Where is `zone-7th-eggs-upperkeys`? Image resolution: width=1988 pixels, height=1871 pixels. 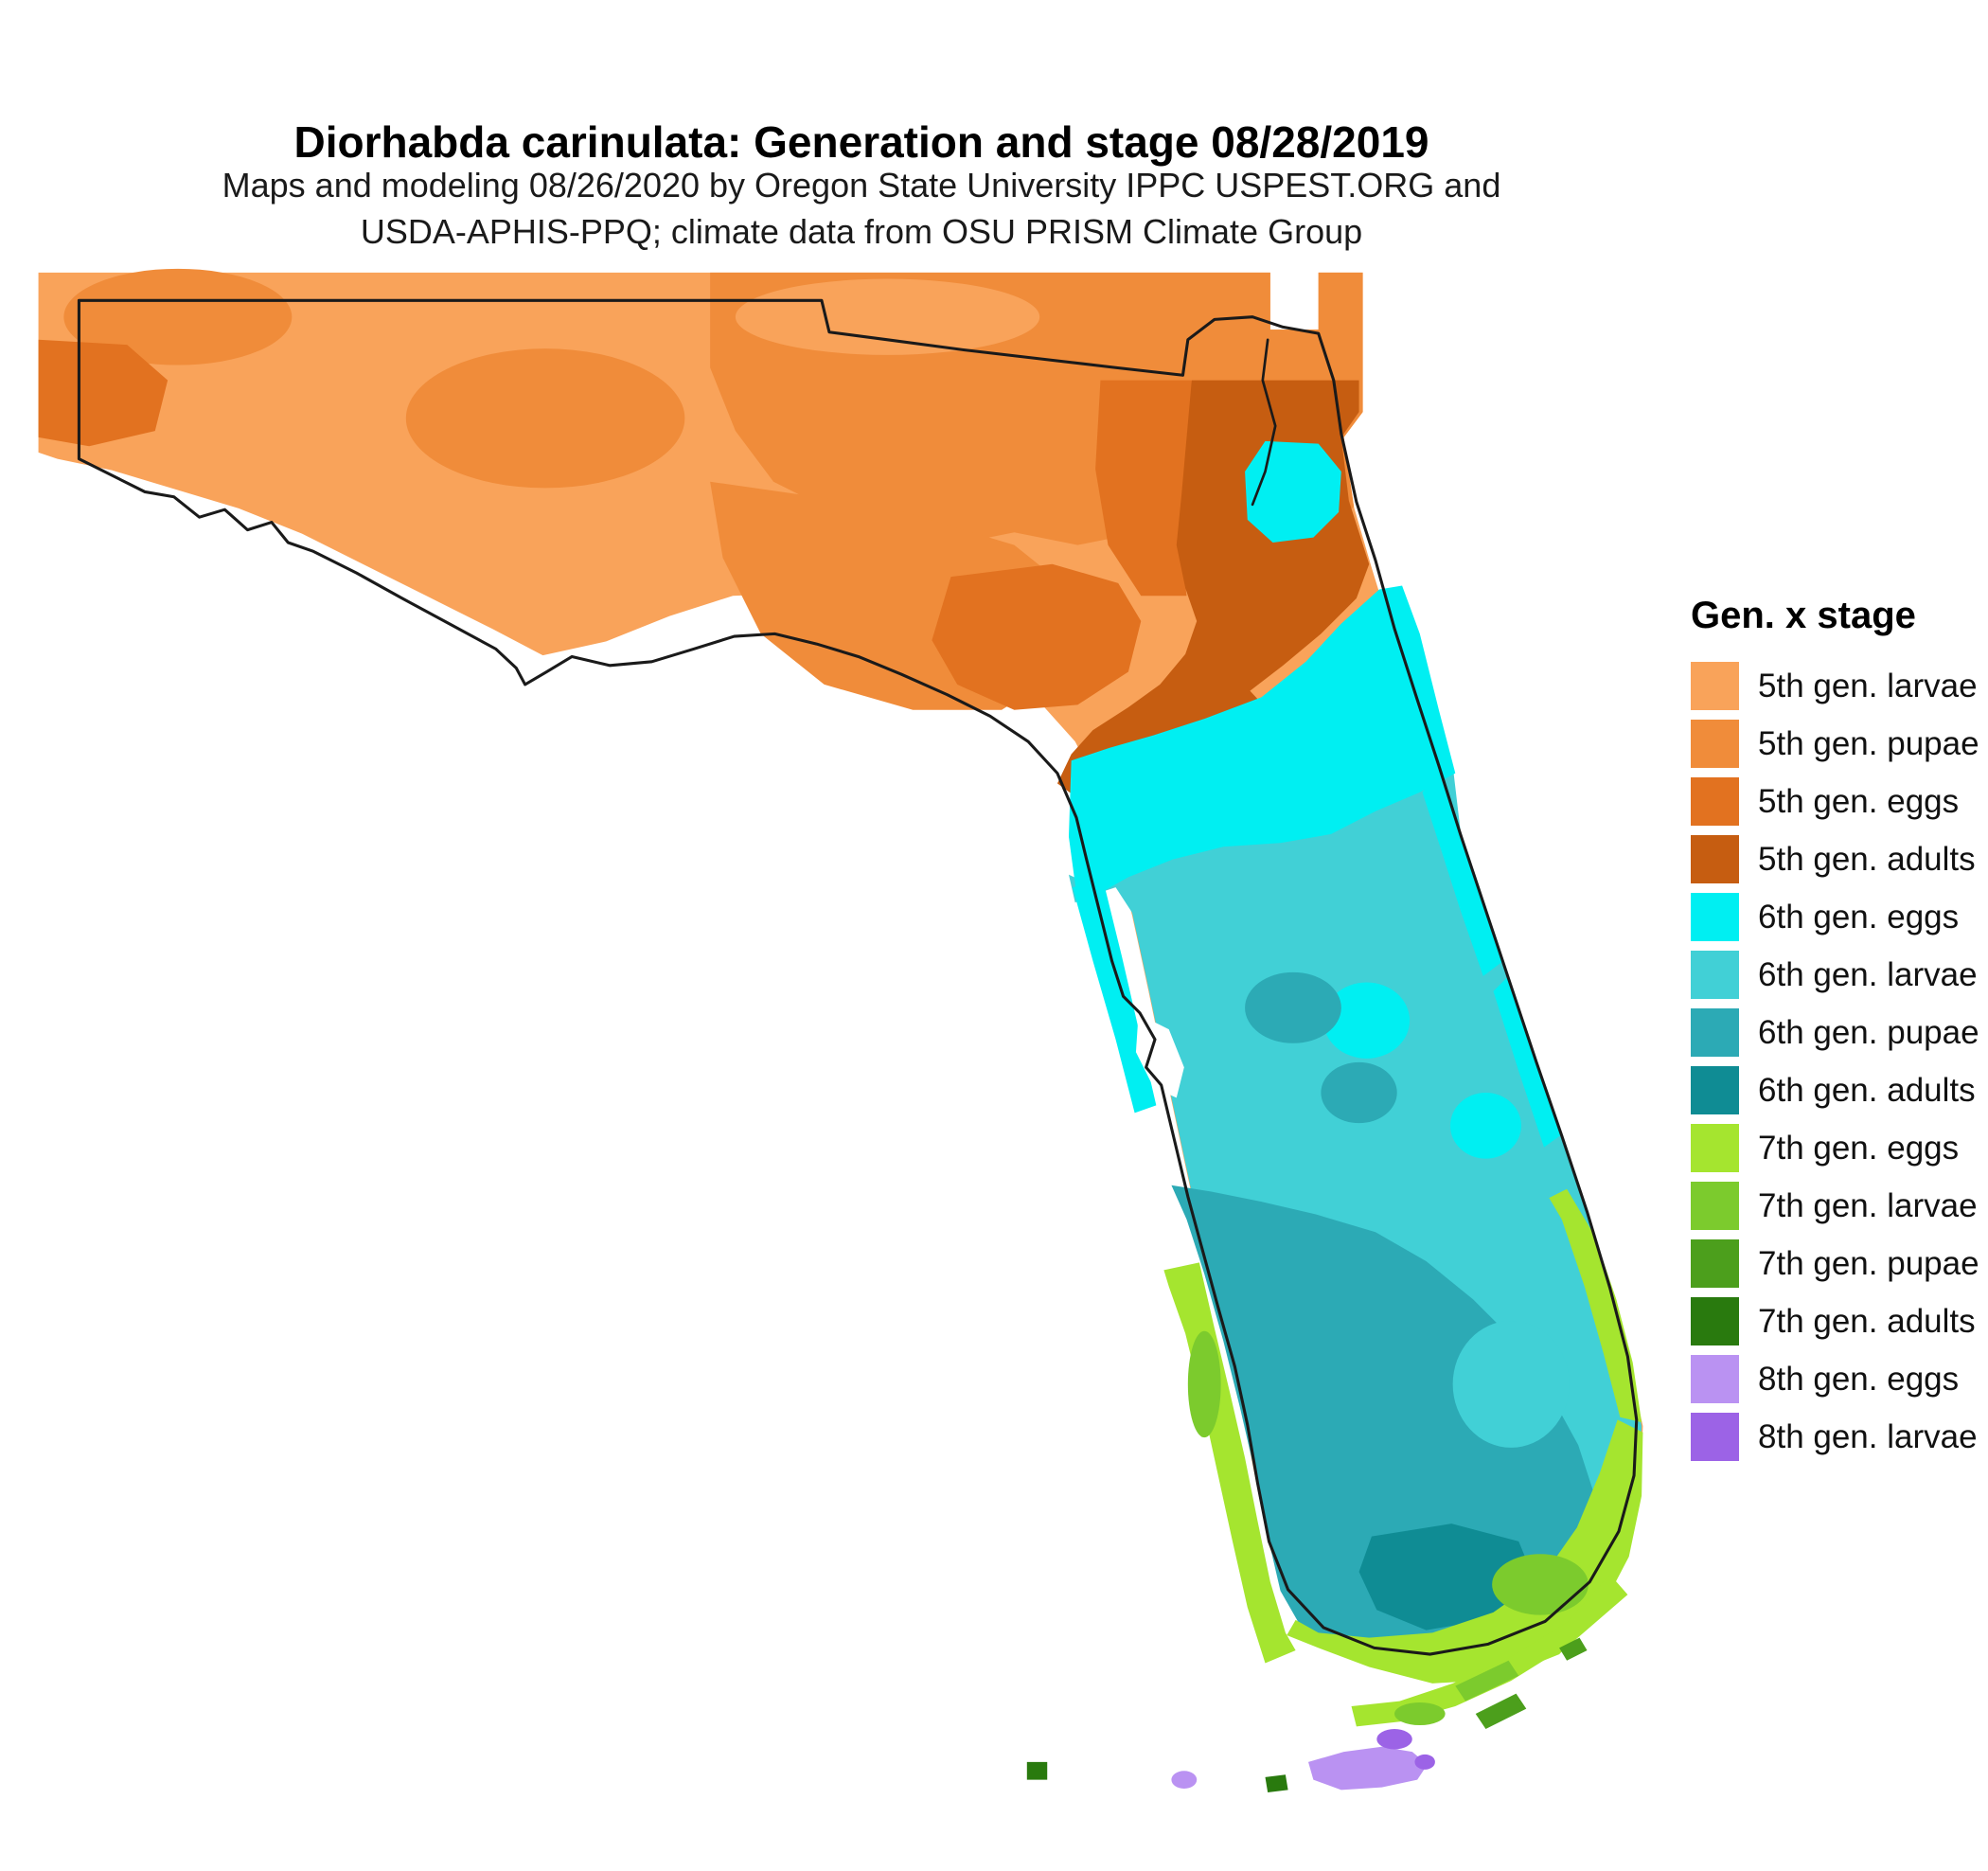 zone-7th-eggs-upperkeys is located at coordinates (1489, 1650).